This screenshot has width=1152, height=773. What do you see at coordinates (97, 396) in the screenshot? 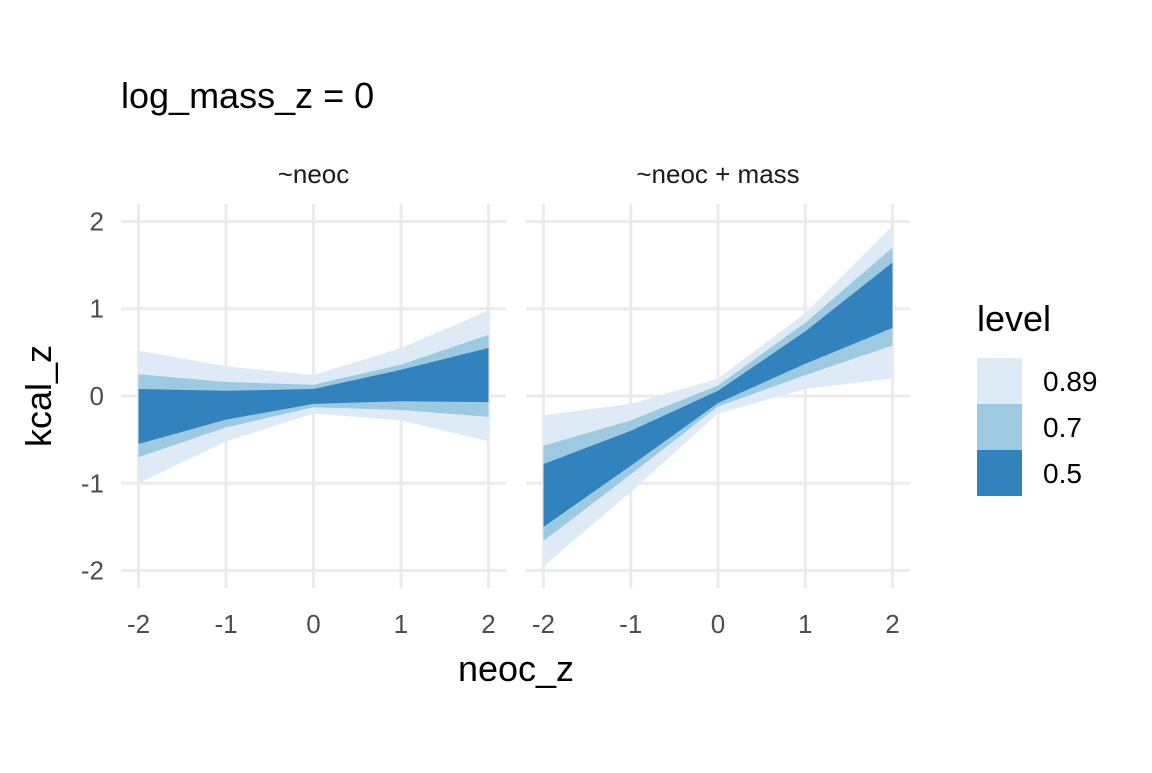
I see `y-tick-label: 0` at bounding box center [97, 396].